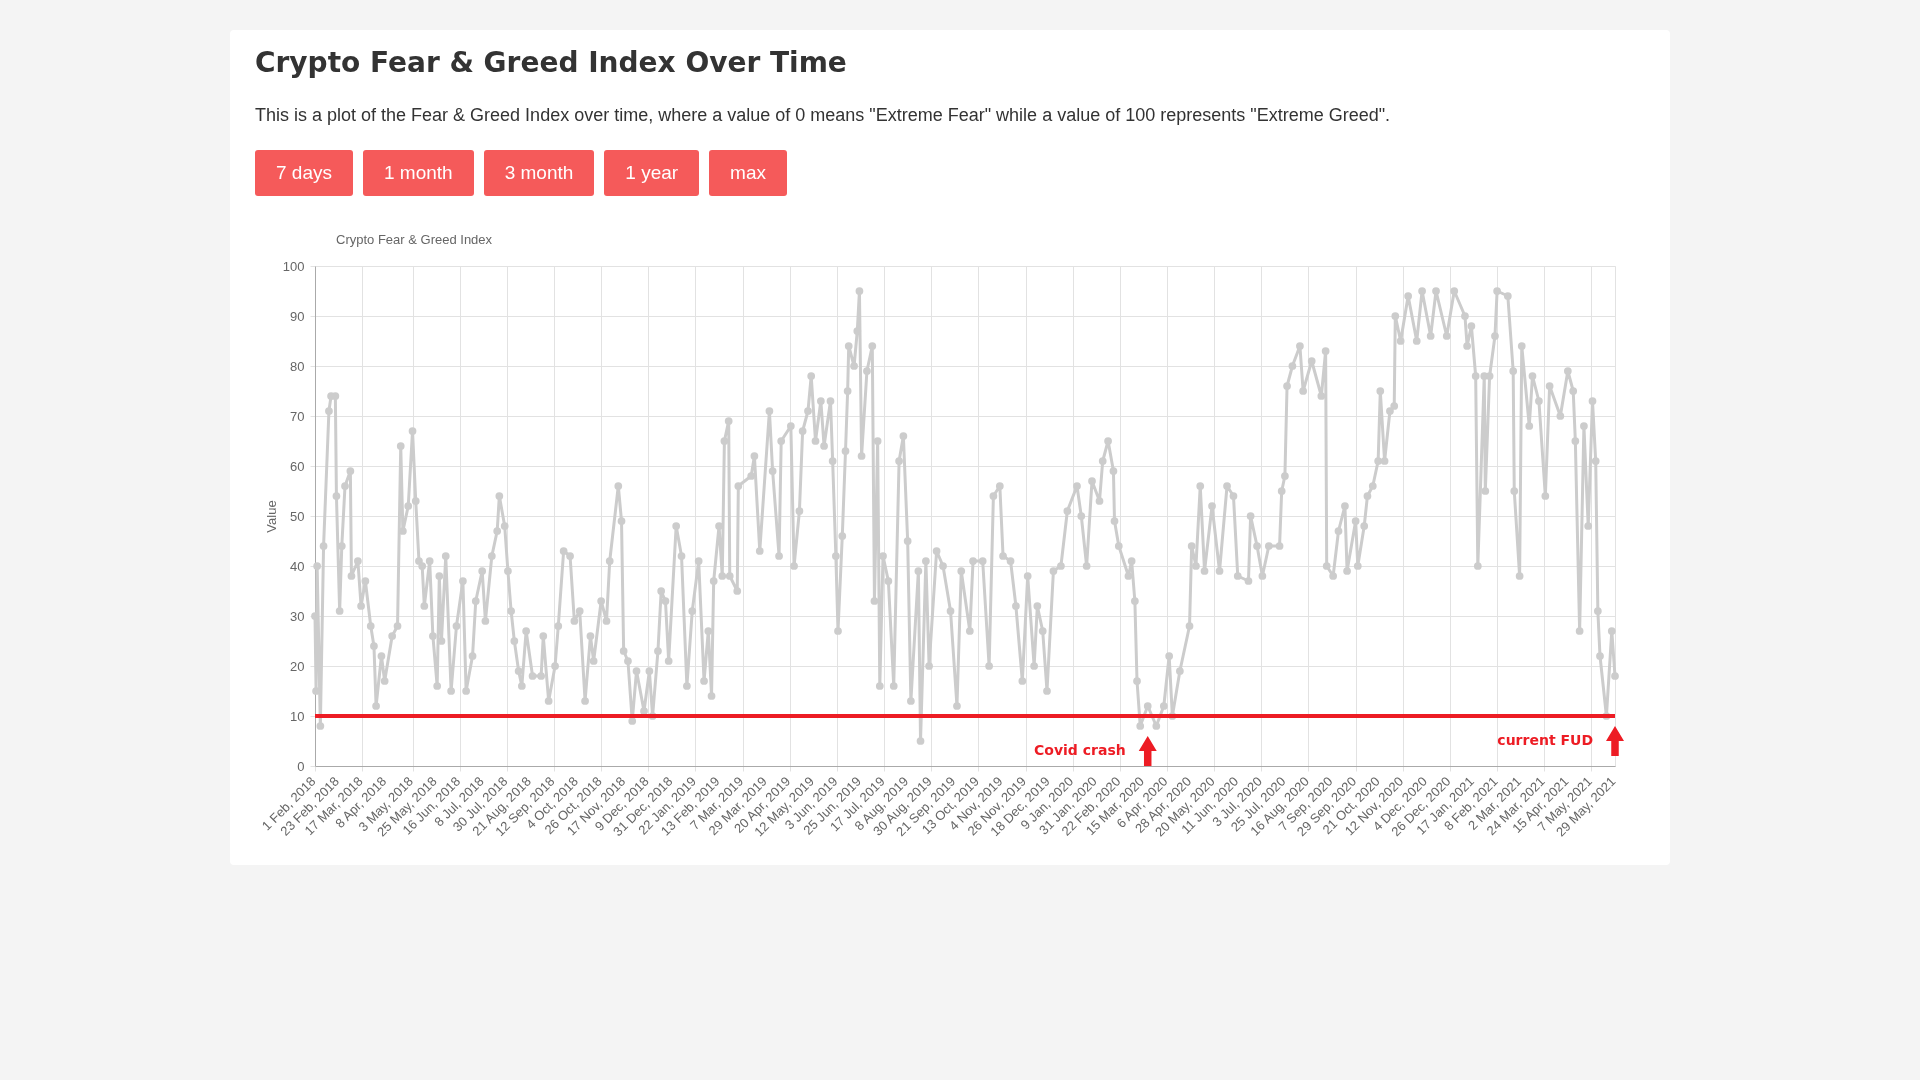  Describe the element at coordinates (297, 616) in the screenshot. I see `y-tick-label: 30` at that location.